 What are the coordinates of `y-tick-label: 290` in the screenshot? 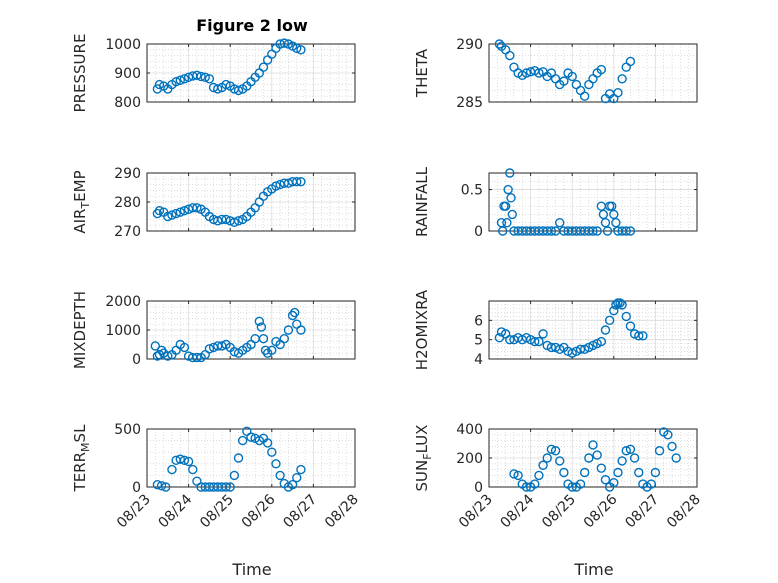 It's located at (127, 174).